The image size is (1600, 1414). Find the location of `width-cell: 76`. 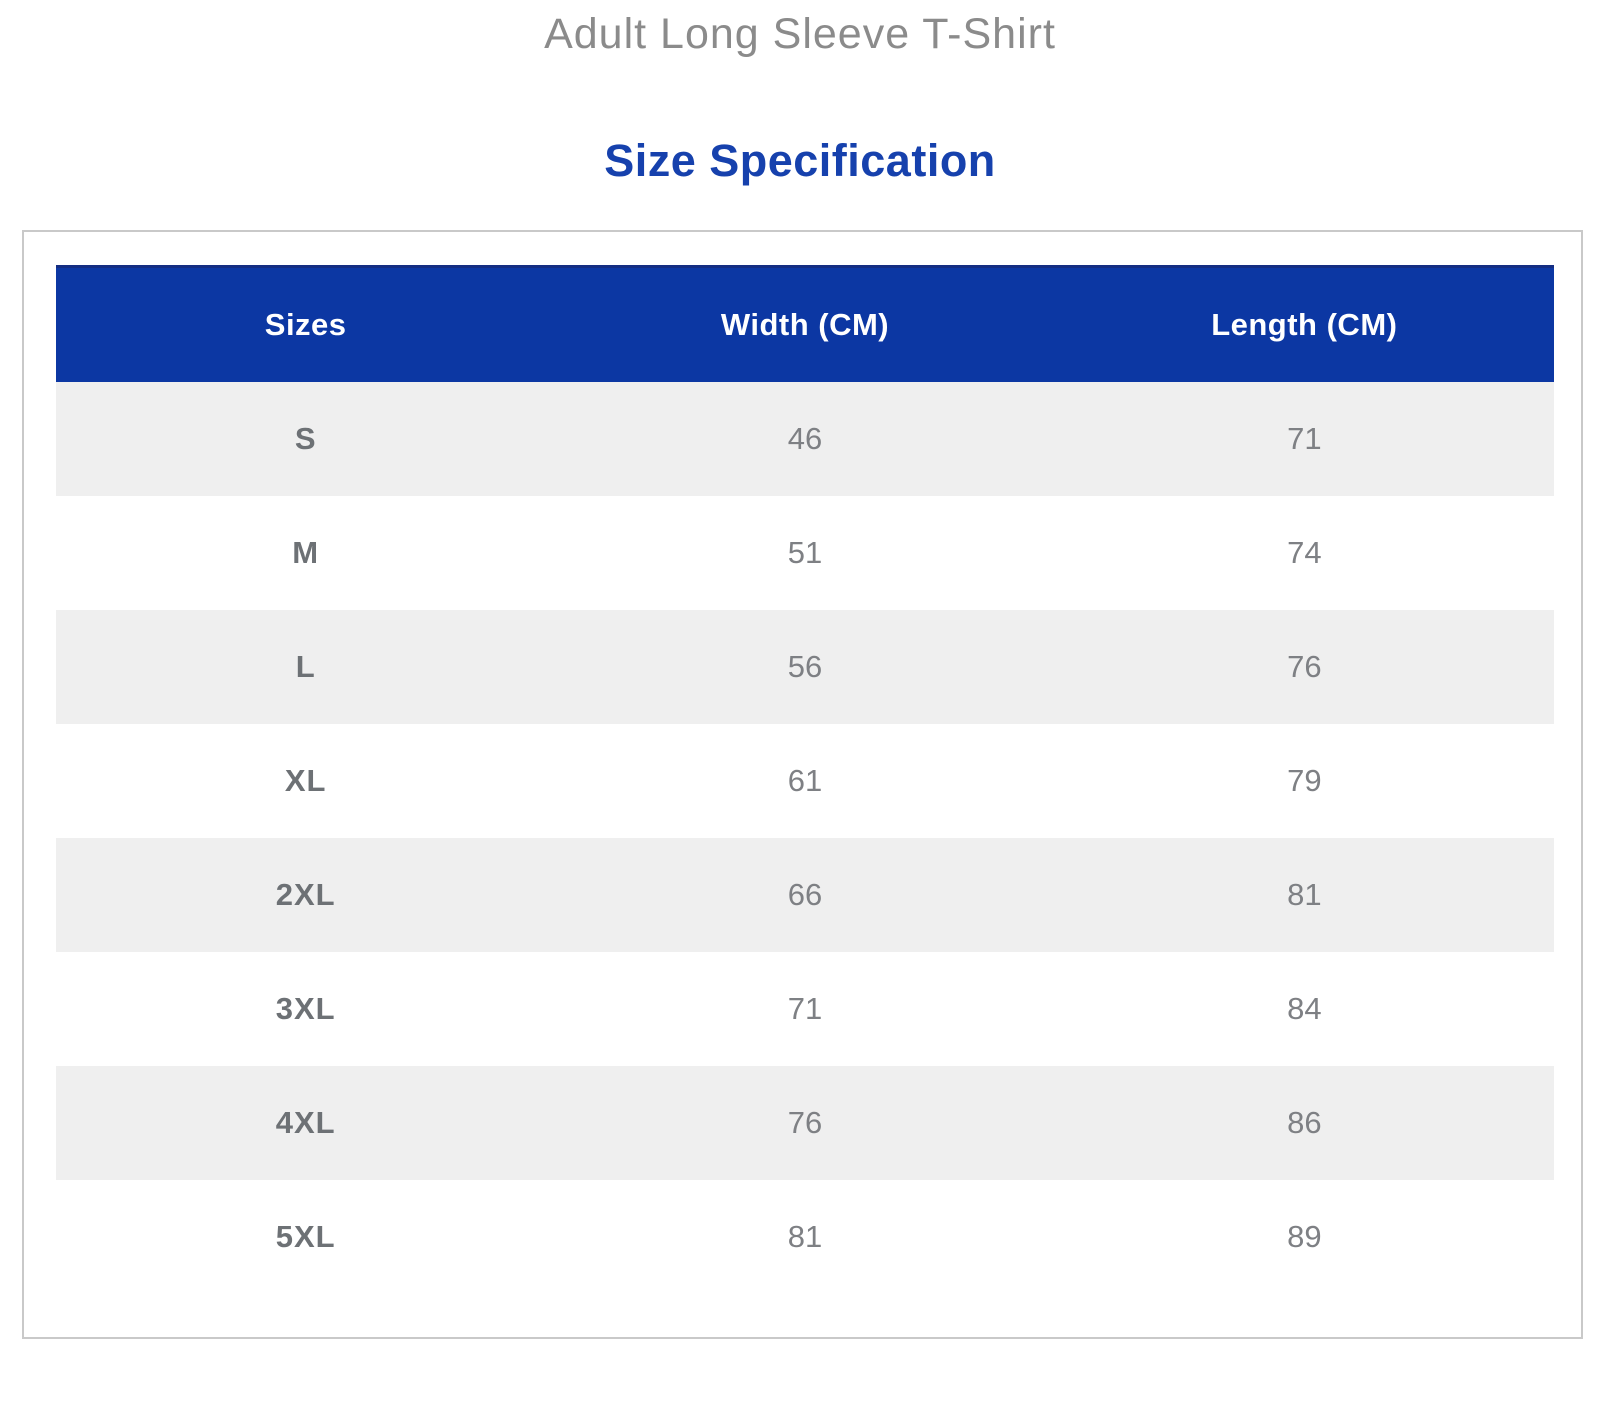

width-cell: 76 is located at coordinates (805, 1122).